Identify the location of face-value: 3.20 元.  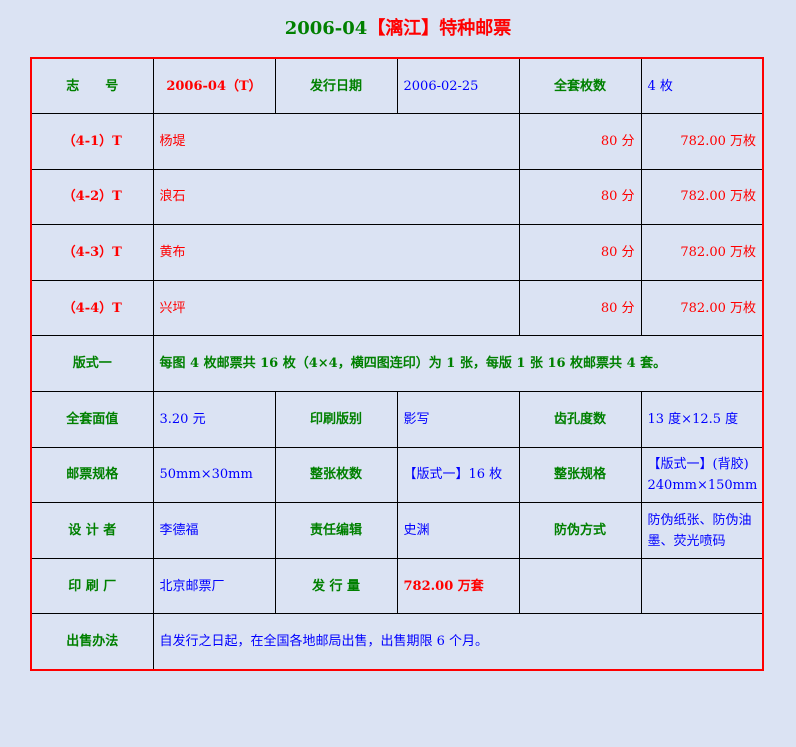
(214, 419).